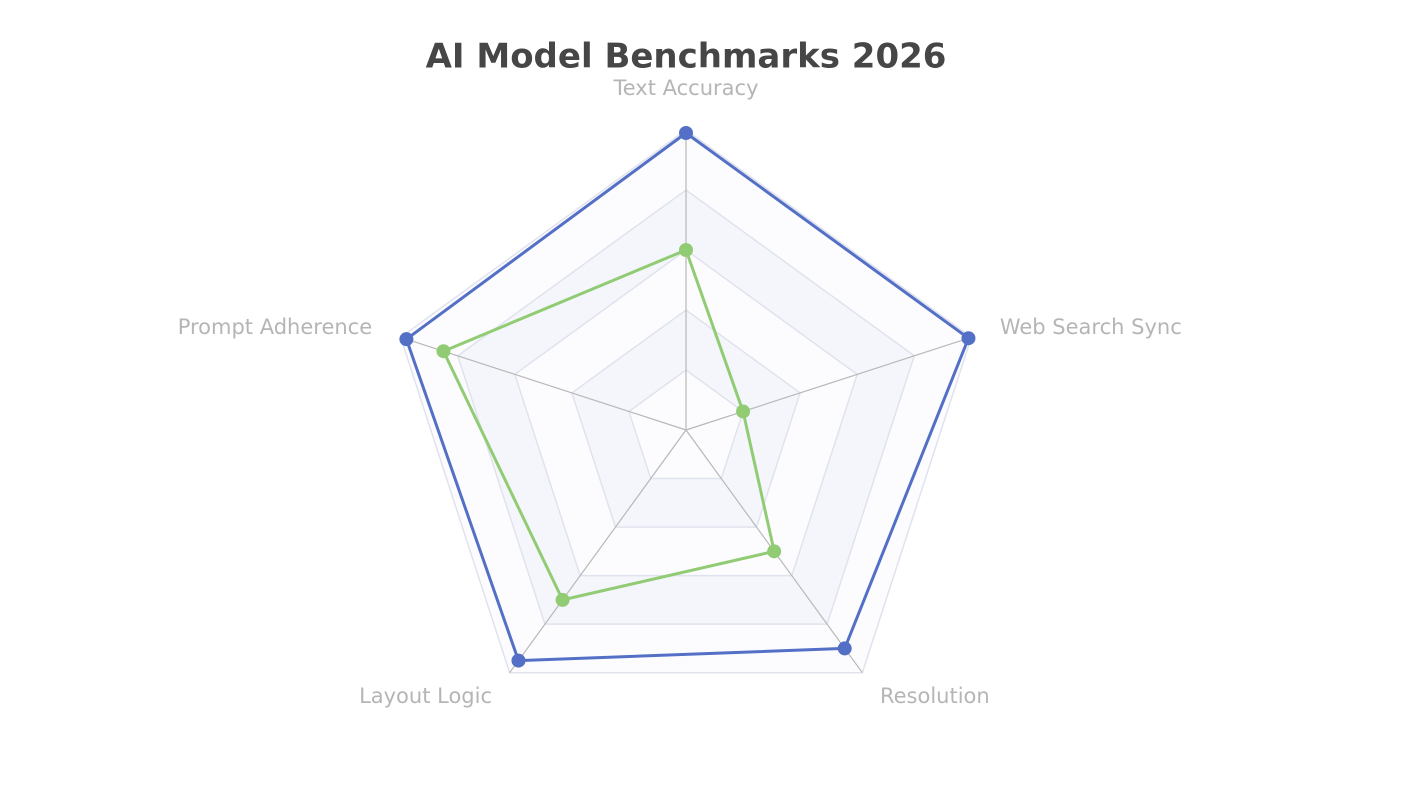 This screenshot has width=1410, height=788. Describe the element at coordinates (275, 327) in the screenshot. I see `axis-label: Prompt Adherence` at that location.